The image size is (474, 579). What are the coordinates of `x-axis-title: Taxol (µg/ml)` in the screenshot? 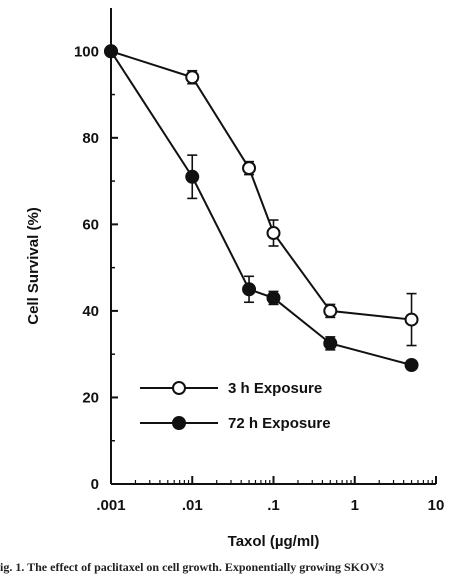 It's located at (274, 541).